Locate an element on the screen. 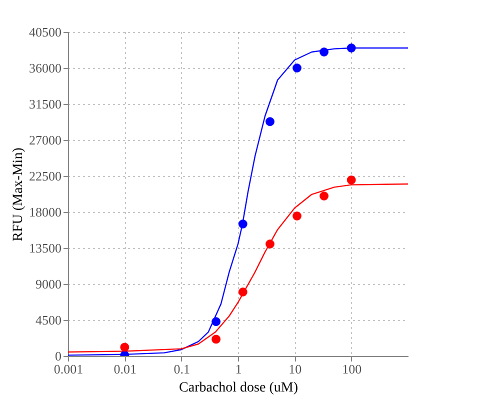  y-tick-label: 22500 is located at coordinates (45, 176).